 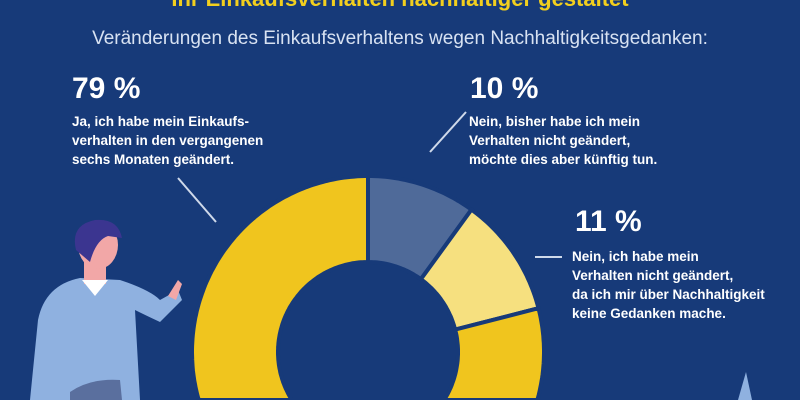 What do you see at coordinates (668, 294) in the screenshot?
I see `label-line: da ich mir über Nachhaltigkeit` at bounding box center [668, 294].